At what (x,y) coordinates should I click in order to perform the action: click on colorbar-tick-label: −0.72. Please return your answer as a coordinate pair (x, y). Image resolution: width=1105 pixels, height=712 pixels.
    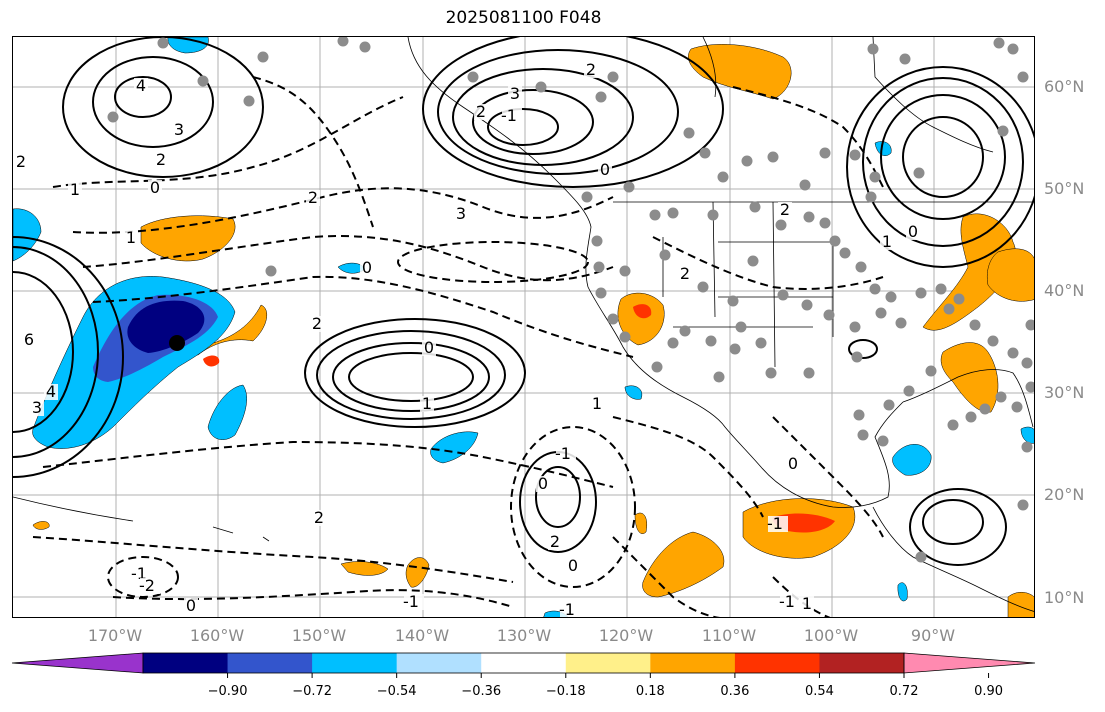
    Looking at the image, I should click on (312, 691).